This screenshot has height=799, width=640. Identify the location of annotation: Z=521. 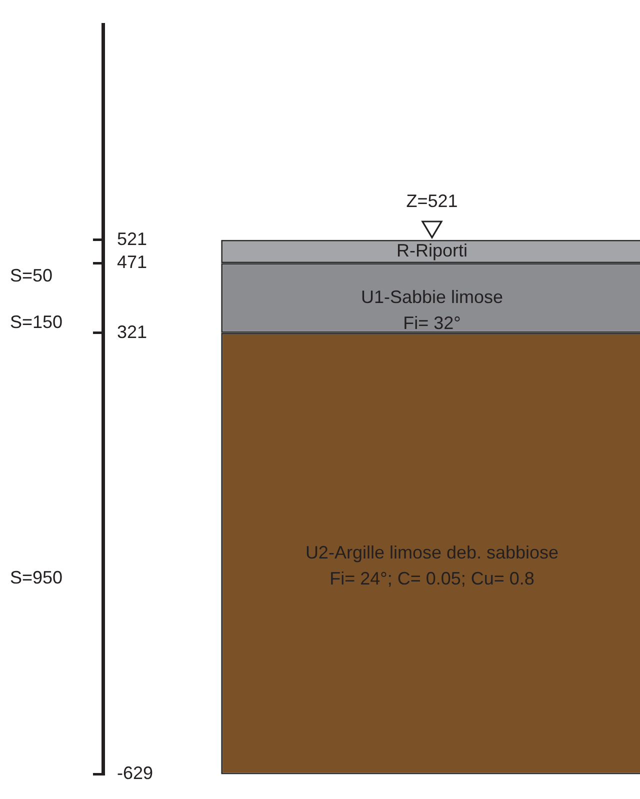
(432, 200).